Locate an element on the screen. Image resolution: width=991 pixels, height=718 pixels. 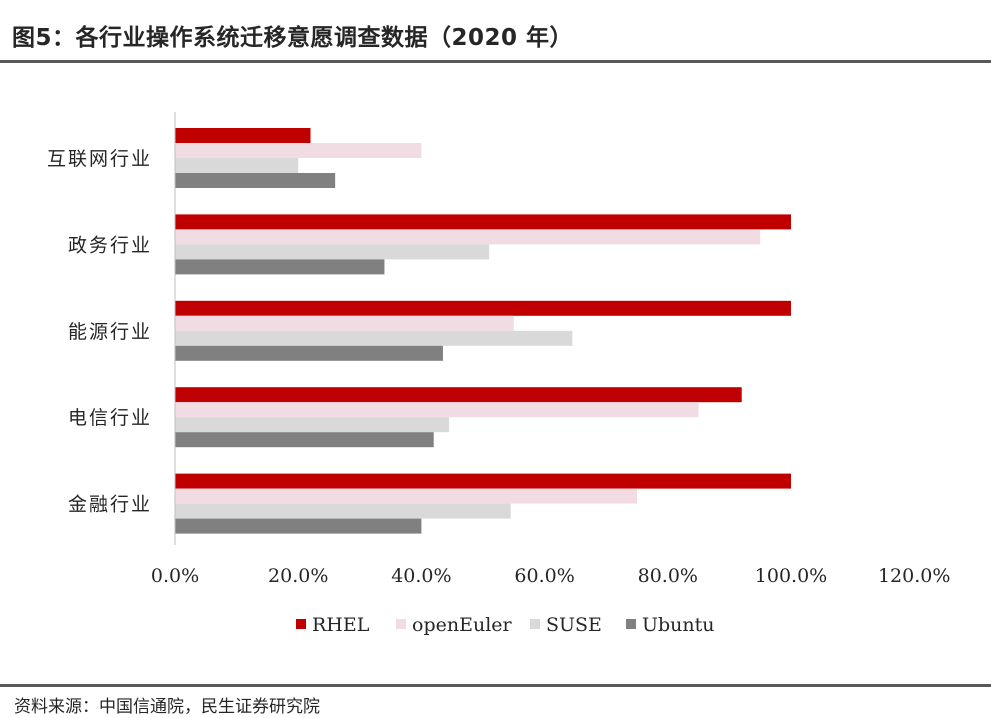
category-label: 金融行业 is located at coordinates (110, 505).